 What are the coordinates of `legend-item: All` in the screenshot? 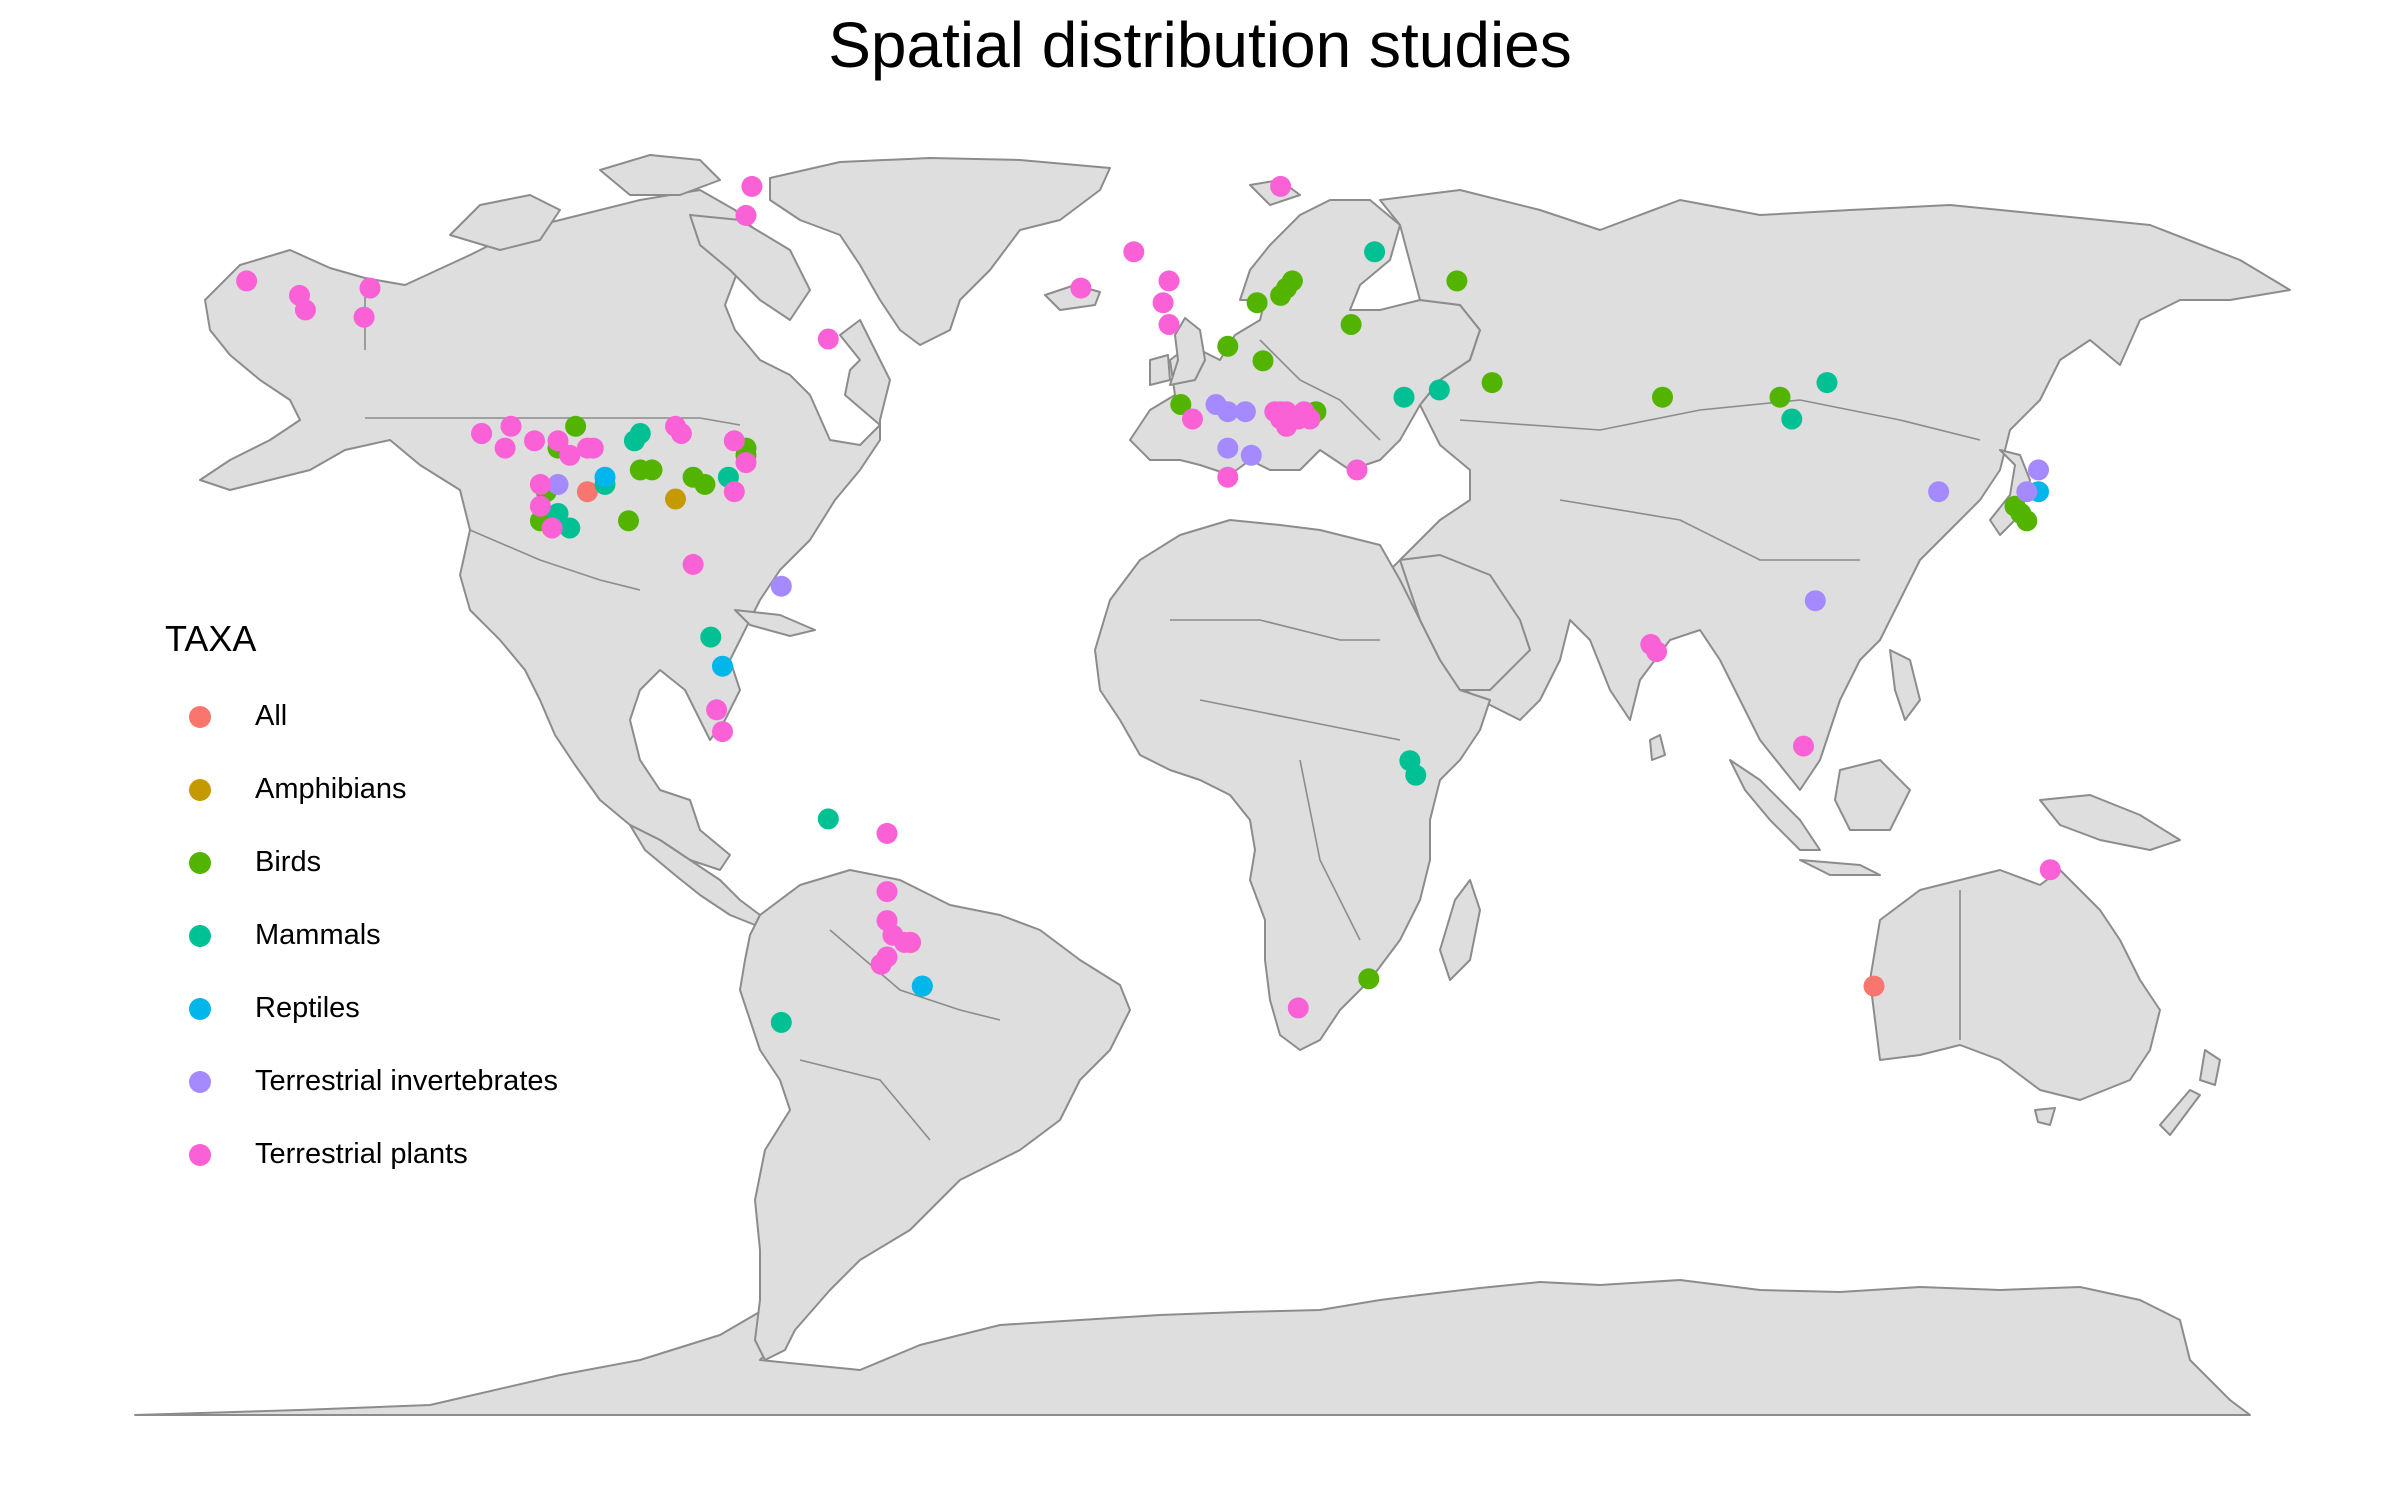 It's located at (361, 716).